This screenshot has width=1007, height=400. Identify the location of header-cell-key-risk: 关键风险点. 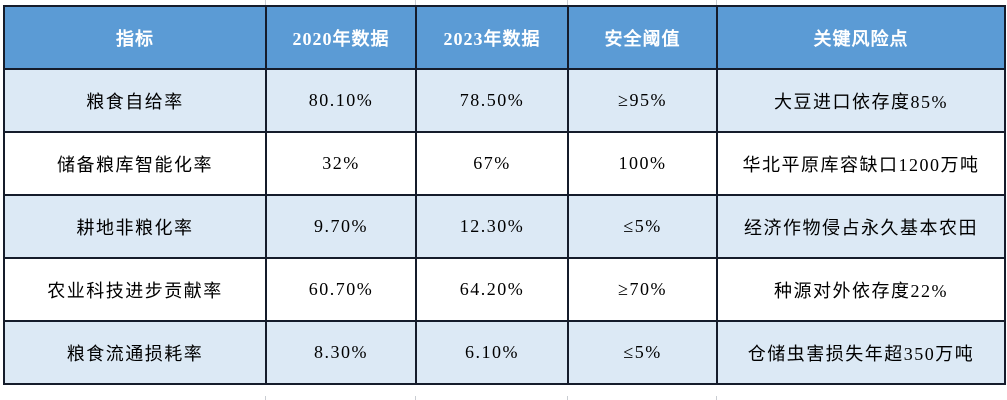
(861, 37).